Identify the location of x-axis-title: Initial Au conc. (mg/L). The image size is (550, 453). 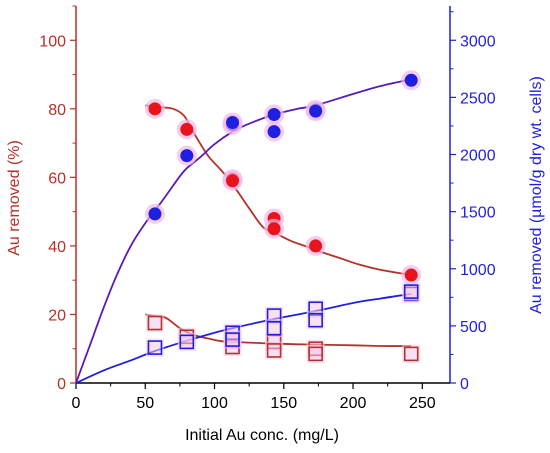
(262, 435).